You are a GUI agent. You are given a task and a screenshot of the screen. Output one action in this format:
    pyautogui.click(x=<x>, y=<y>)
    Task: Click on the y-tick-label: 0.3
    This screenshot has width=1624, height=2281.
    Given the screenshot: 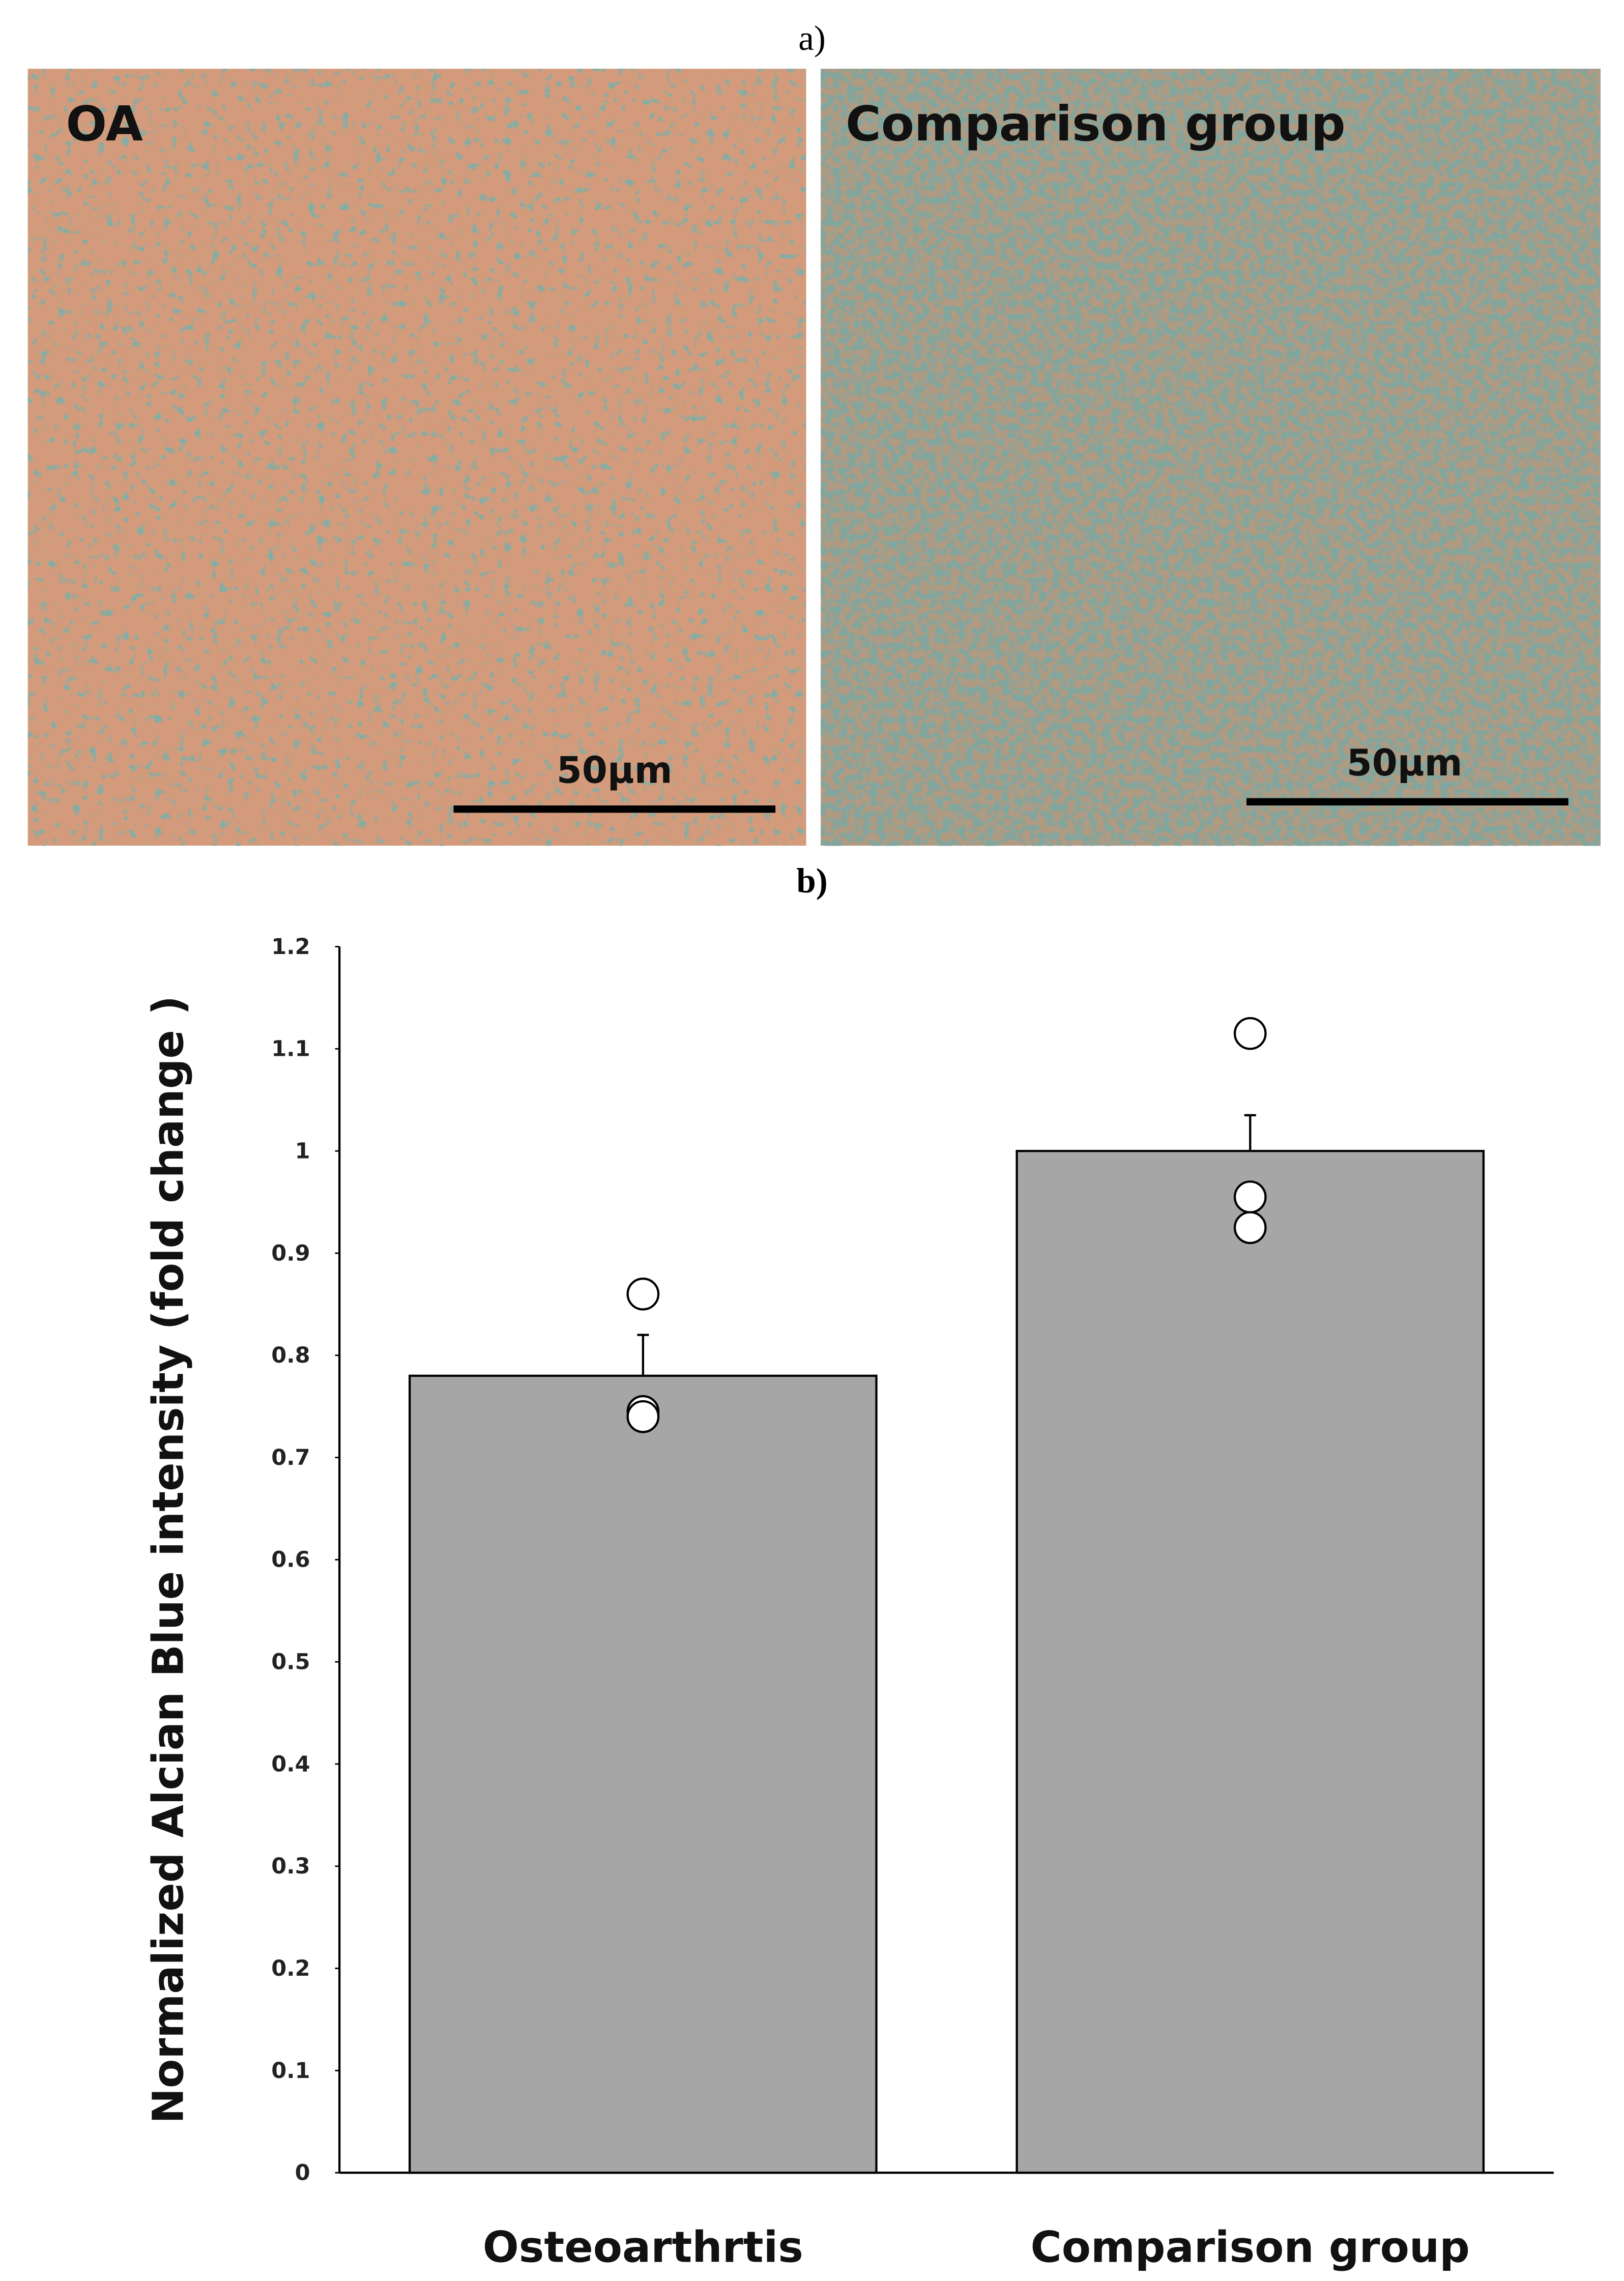 What is the action you would take?
    pyautogui.click(x=290, y=1867)
    